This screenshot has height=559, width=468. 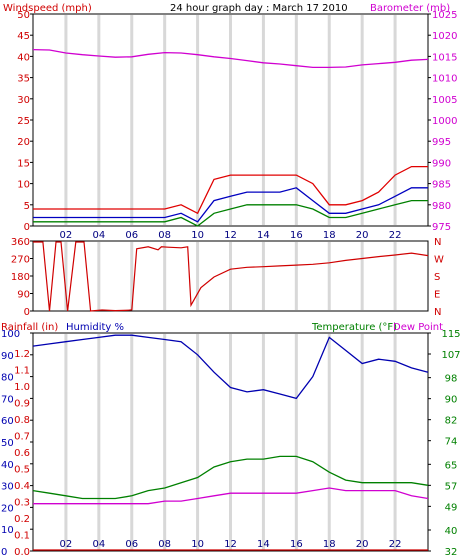 I want to click on rainfall-tick-label: 0.0, so click(x=22, y=552).